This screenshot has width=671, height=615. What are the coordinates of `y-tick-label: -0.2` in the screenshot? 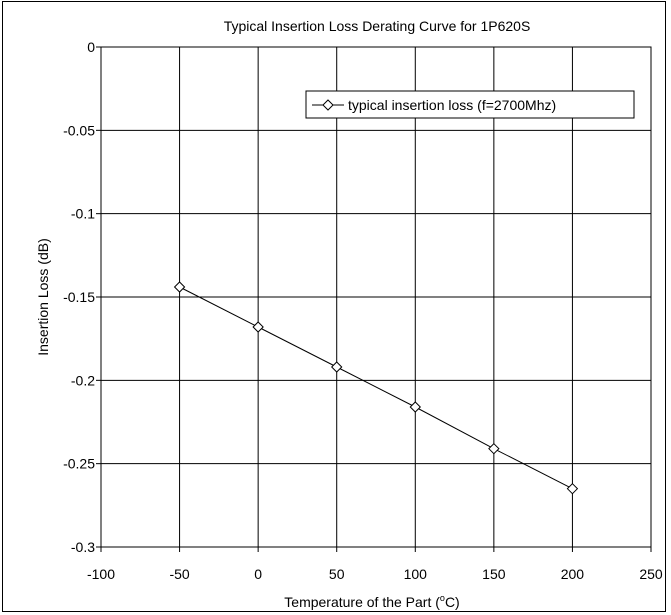 It's located at (83, 380).